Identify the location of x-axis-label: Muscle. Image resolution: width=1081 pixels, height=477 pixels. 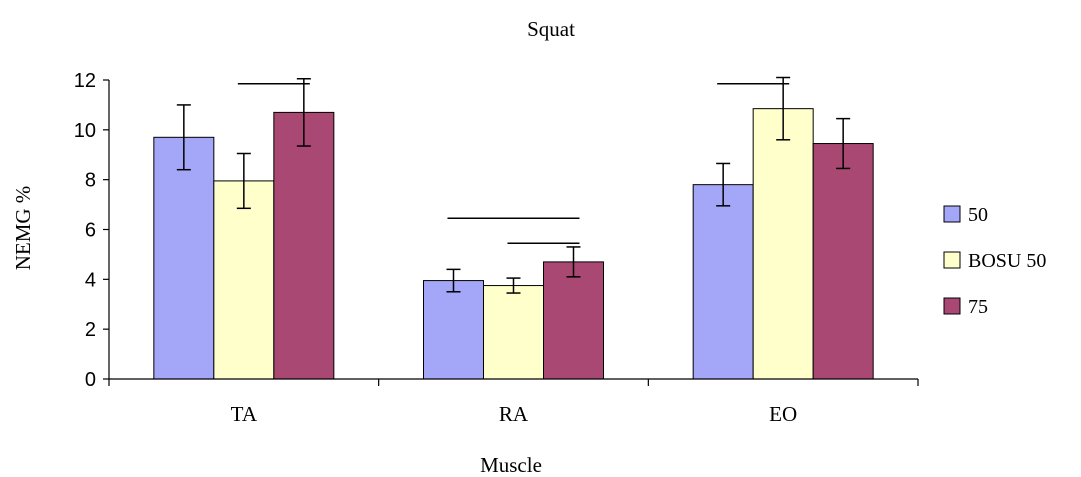
(511, 465).